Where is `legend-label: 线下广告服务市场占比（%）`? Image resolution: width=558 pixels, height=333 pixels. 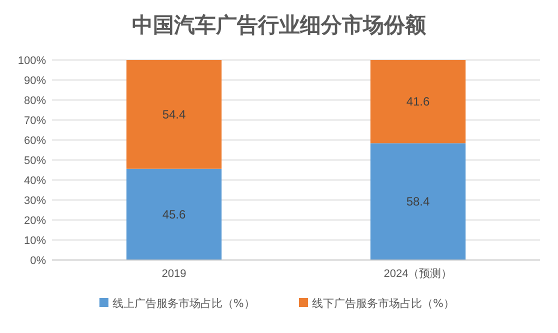
legend-label: 线下广告服务市场占比（%） is located at coordinates (383, 303).